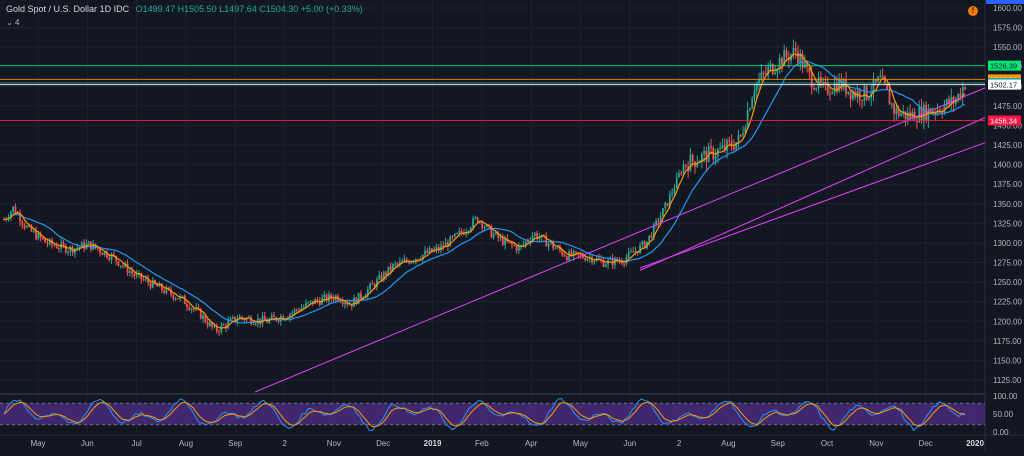 This screenshot has width=1024, height=456. Describe the element at coordinates (1007, 263) in the screenshot. I see `price-tick-label: 1275.00` at that location.